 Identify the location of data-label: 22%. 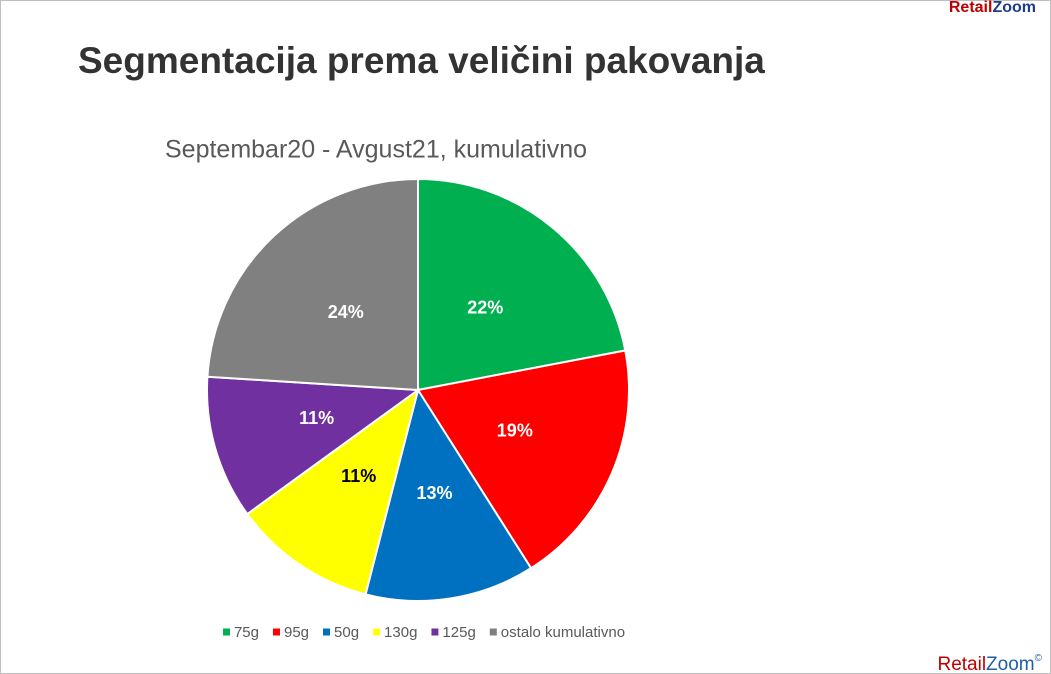
(485, 307).